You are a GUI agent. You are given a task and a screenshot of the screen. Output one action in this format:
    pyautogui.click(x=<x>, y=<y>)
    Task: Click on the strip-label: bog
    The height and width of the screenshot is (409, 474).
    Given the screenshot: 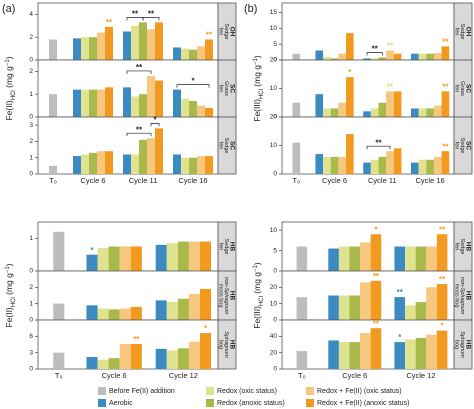 What is the action you would take?
    pyautogui.click(x=457, y=344)
    